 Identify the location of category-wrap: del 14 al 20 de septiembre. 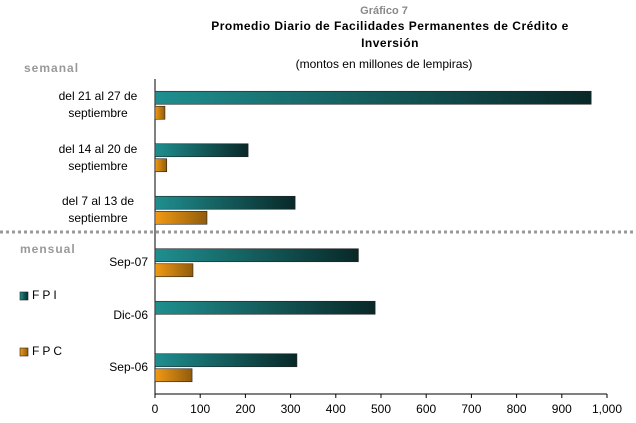
(79, 158).